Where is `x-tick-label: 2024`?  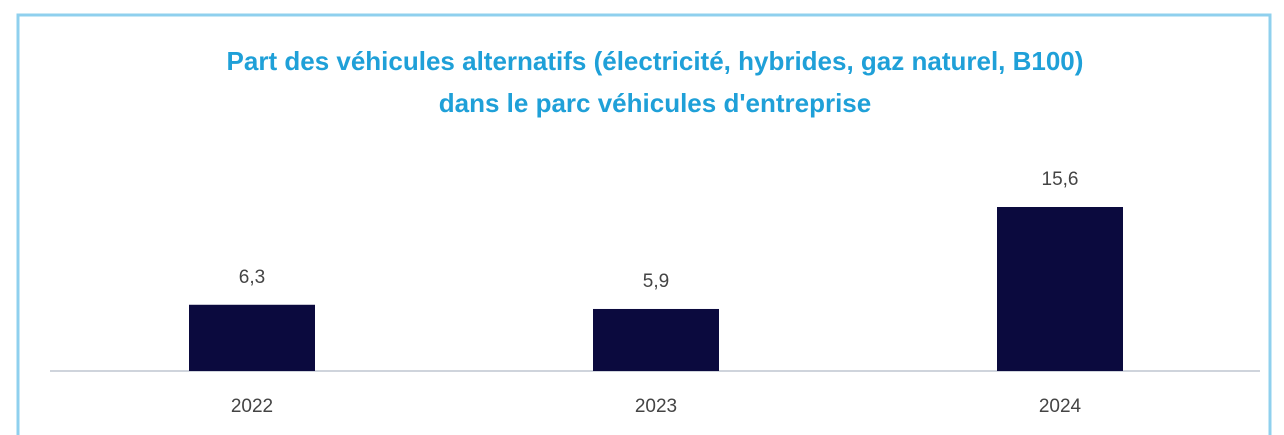
x-tick-label: 2024 is located at coordinates (1060, 406).